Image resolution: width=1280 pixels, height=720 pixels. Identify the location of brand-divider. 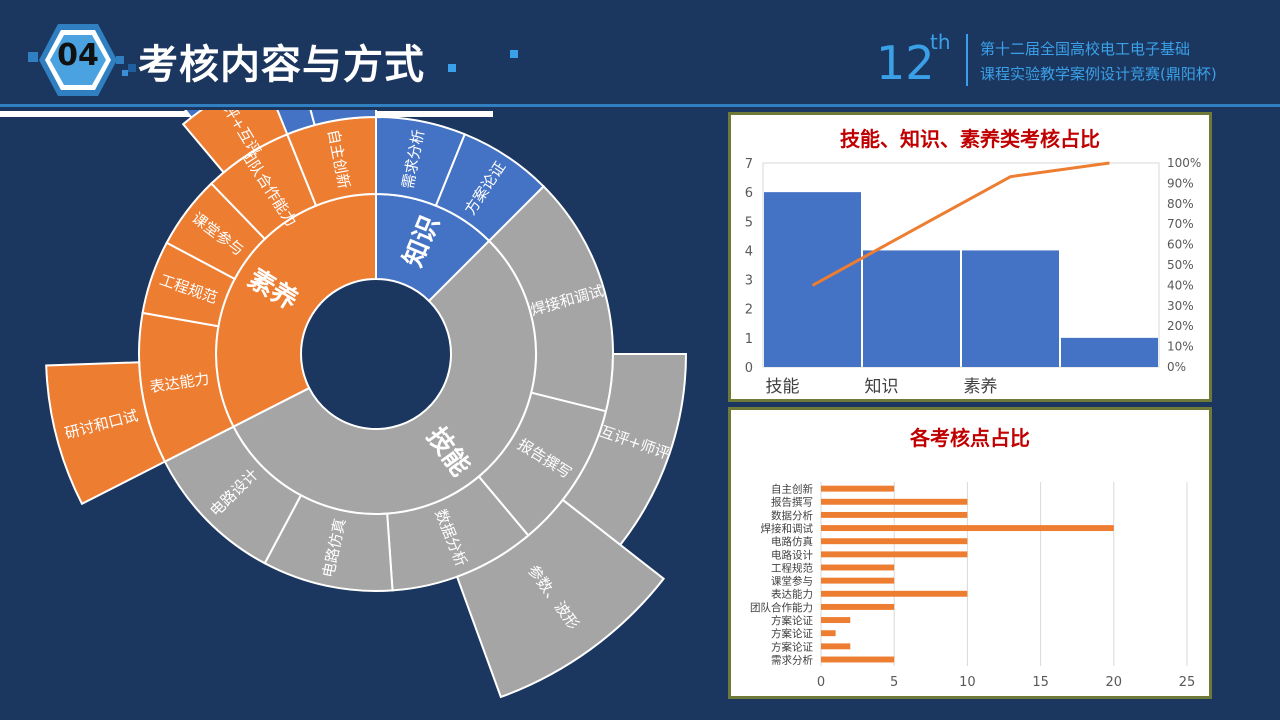
(967, 60).